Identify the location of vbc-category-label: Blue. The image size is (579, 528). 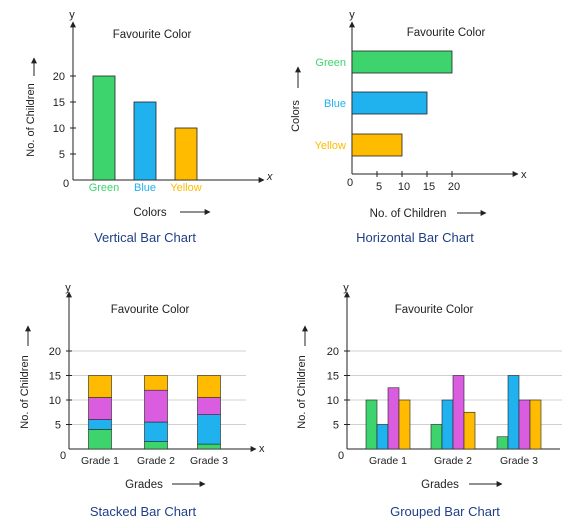
(145, 188).